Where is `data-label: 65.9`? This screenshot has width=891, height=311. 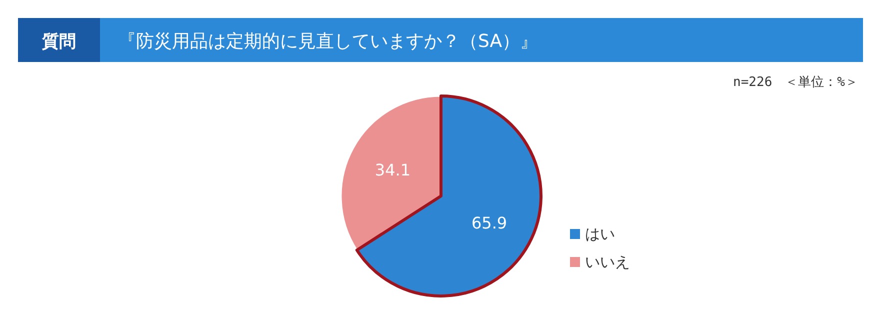
data-label: 65.9 is located at coordinates (489, 222).